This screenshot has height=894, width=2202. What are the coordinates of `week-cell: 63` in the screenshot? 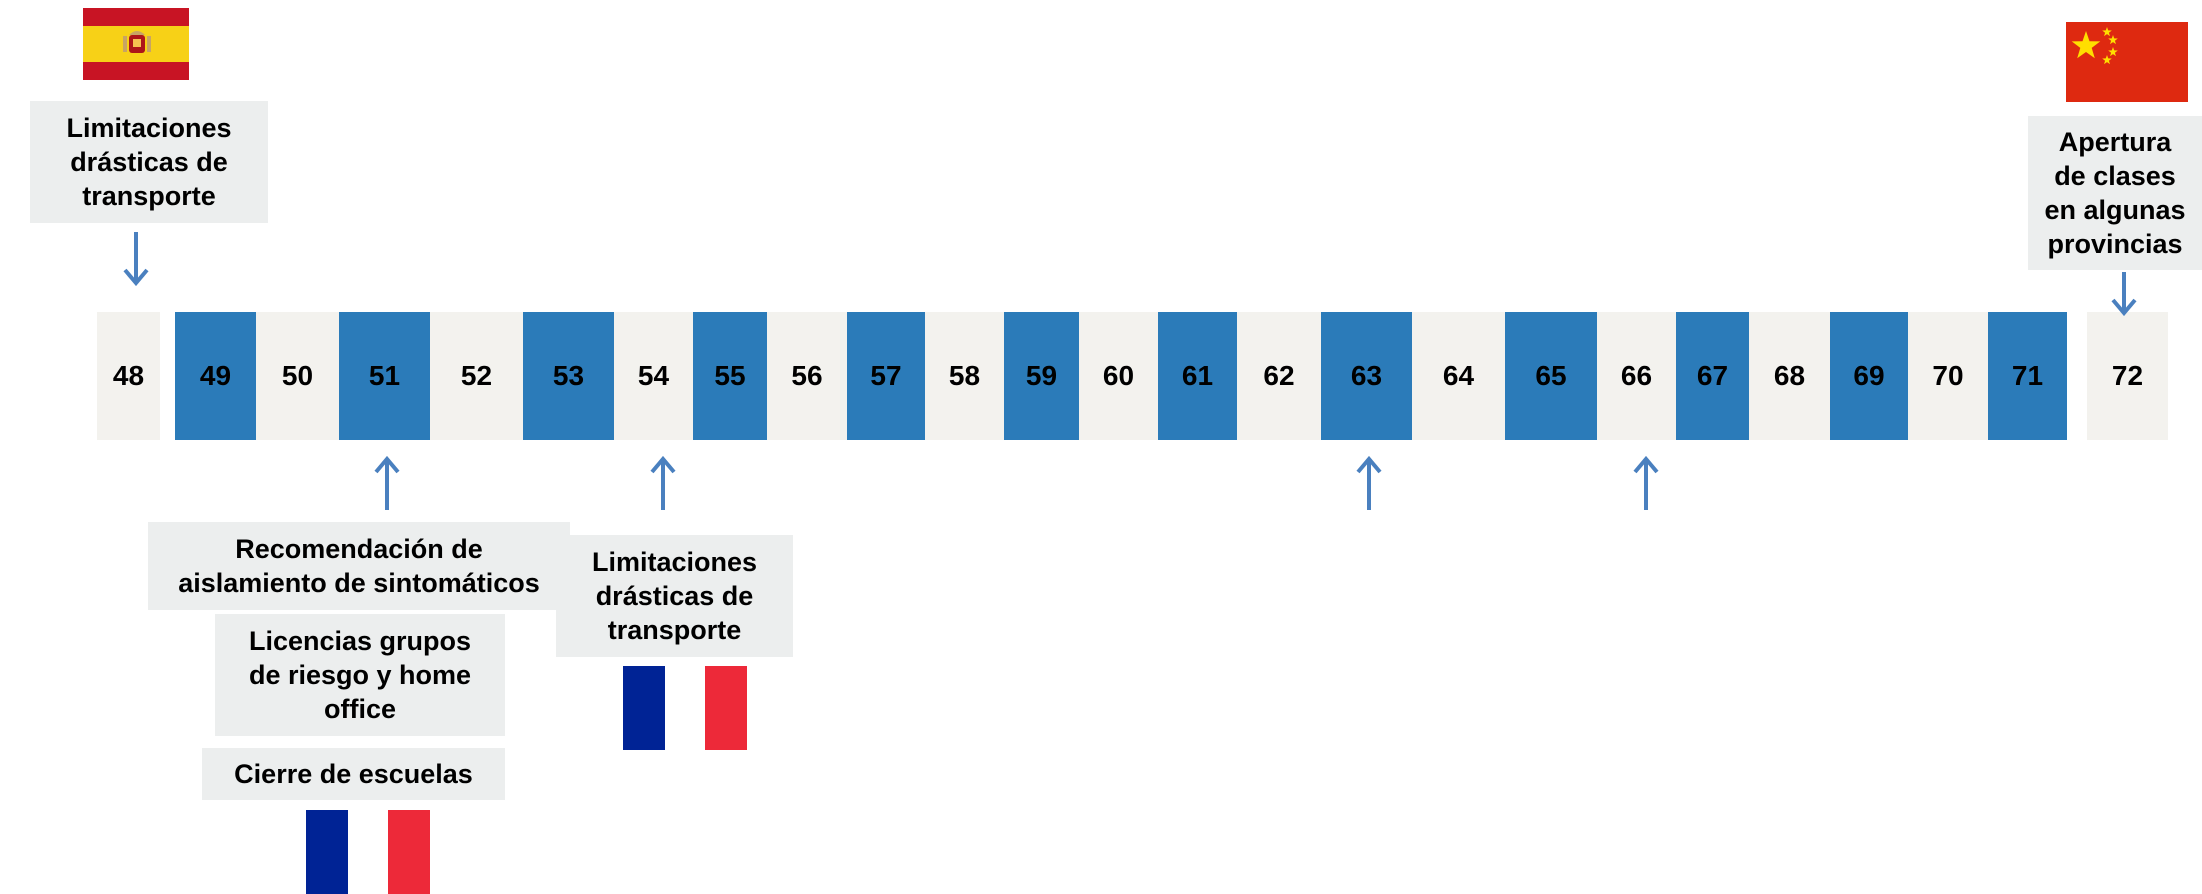 It's located at (1366, 376).